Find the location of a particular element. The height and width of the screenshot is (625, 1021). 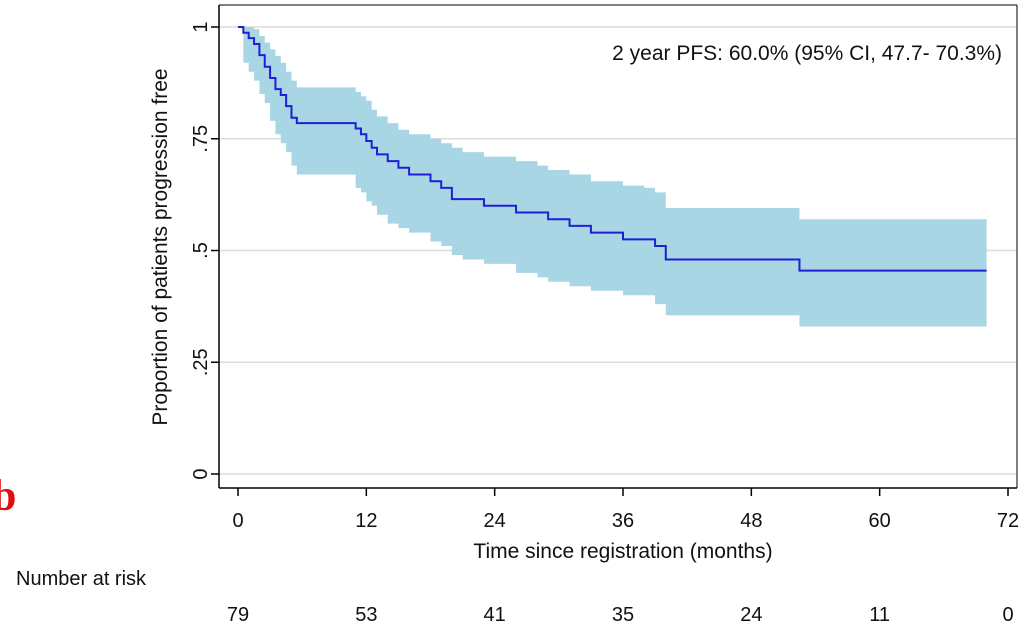

risk-count-1: 53 is located at coordinates (366, 614).